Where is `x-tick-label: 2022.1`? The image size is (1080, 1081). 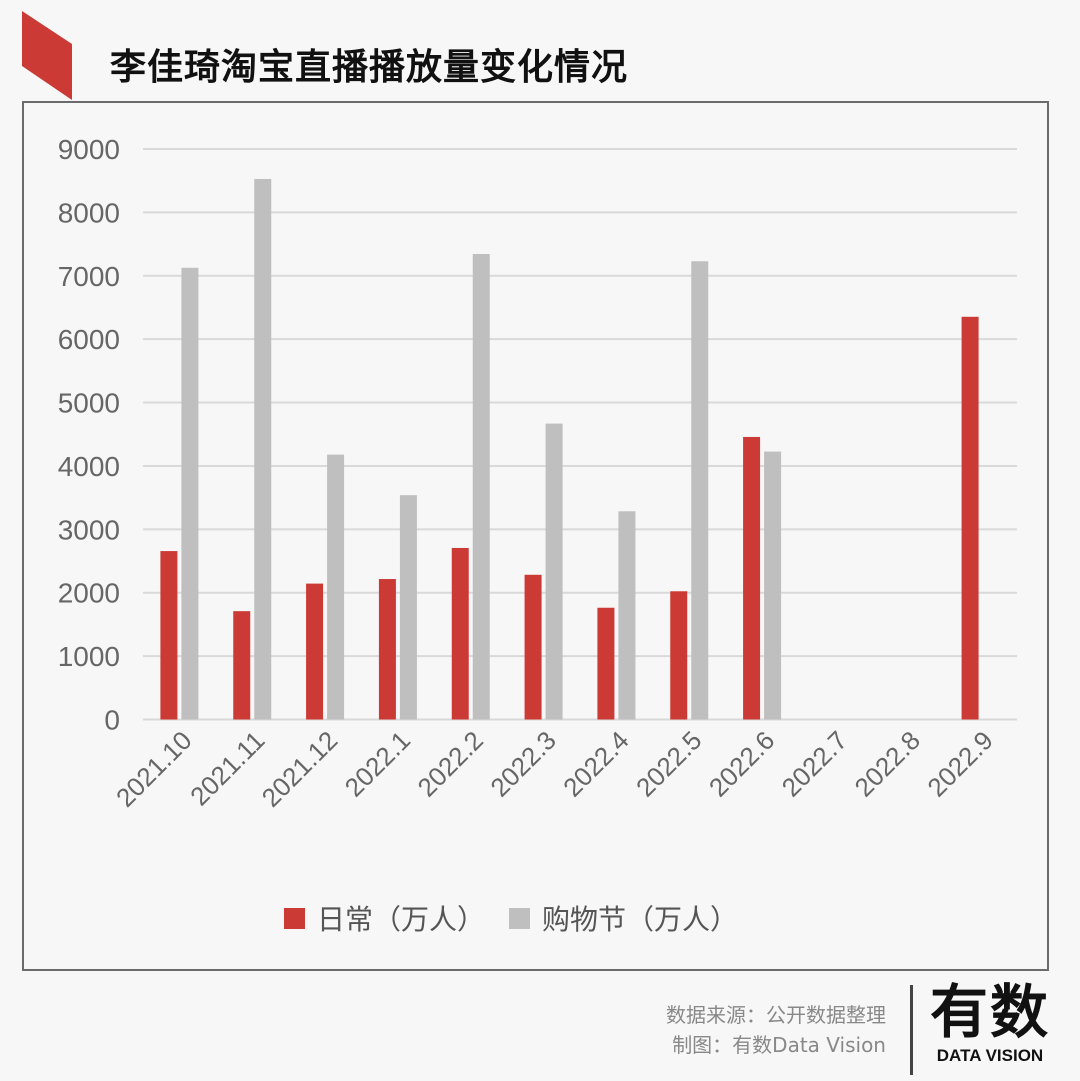
x-tick-label: 2022.1 is located at coordinates (377, 763).